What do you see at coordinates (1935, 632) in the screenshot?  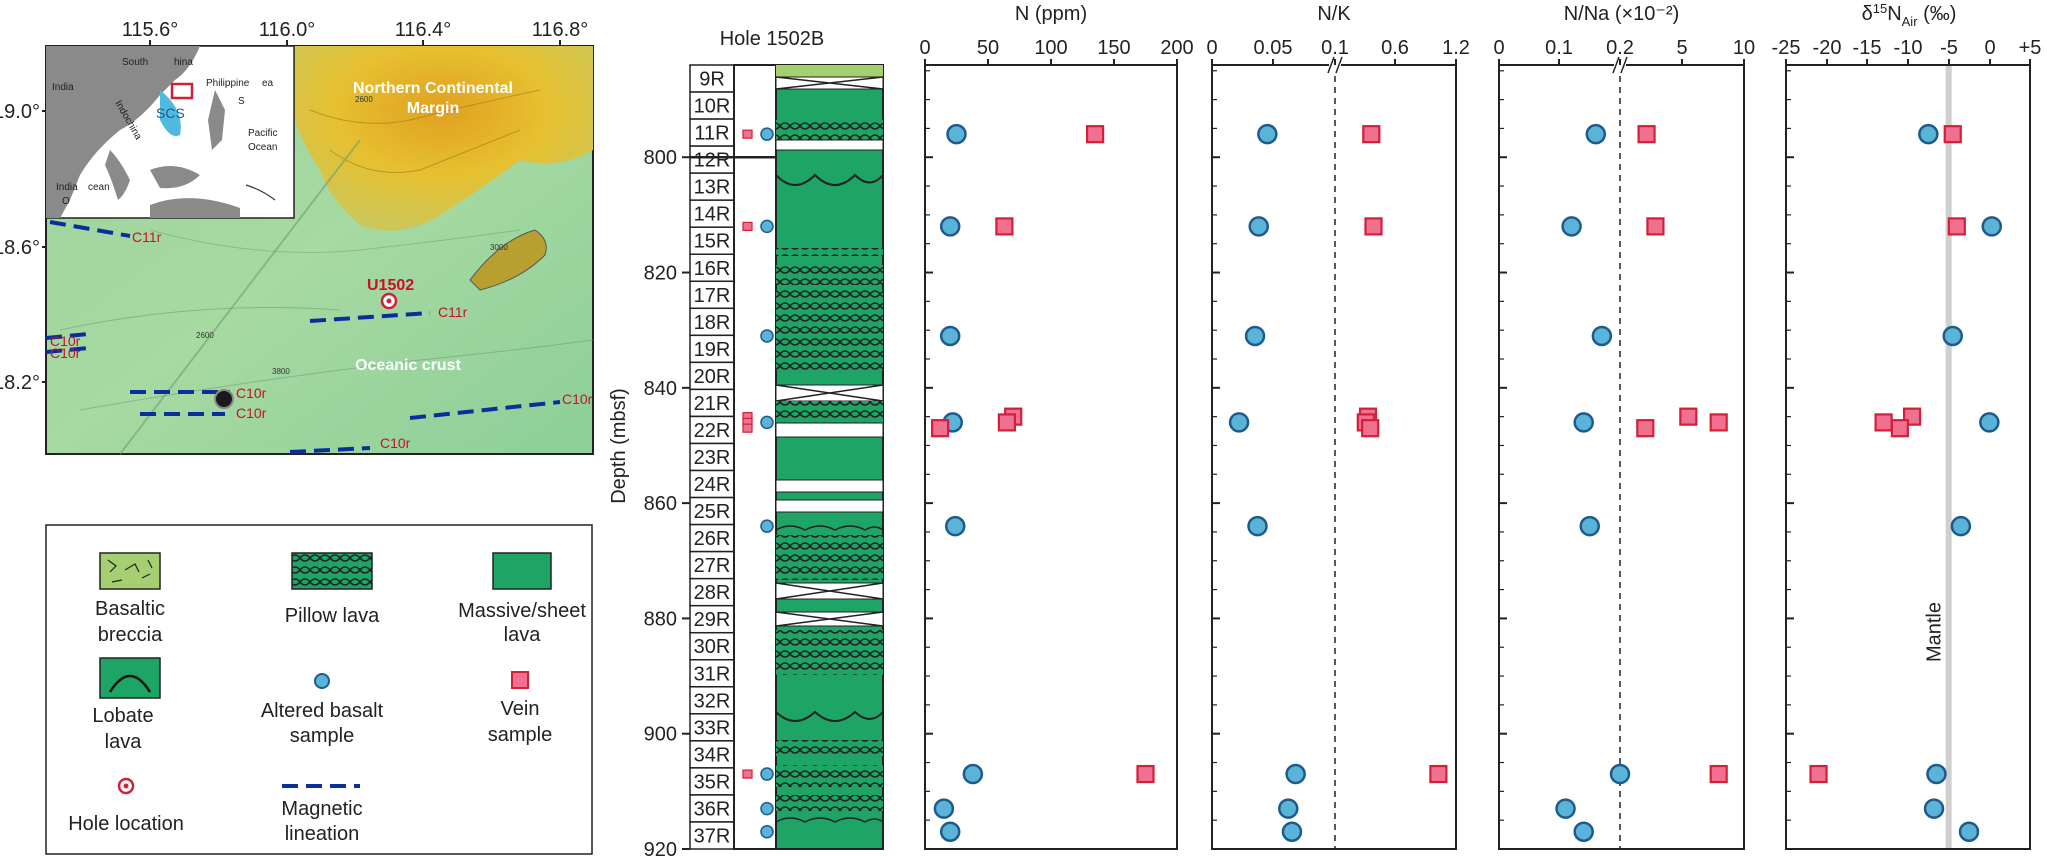 I see `mantle-label: Mantle` at bounding box center [1935, 632].